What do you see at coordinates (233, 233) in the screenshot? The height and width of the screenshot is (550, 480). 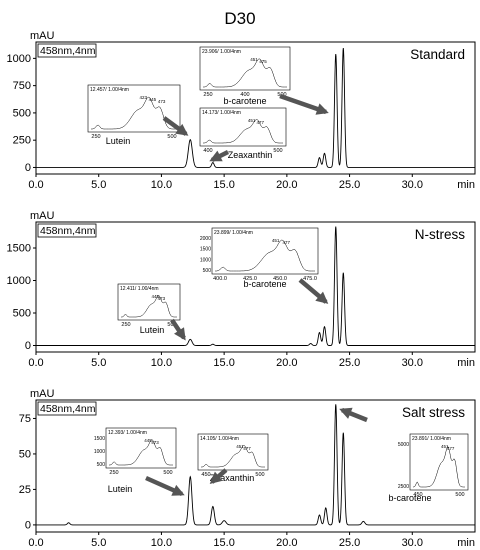 I see `inset-header: 23.899/ 1.00/4nm` at bounding box center [233, 233].